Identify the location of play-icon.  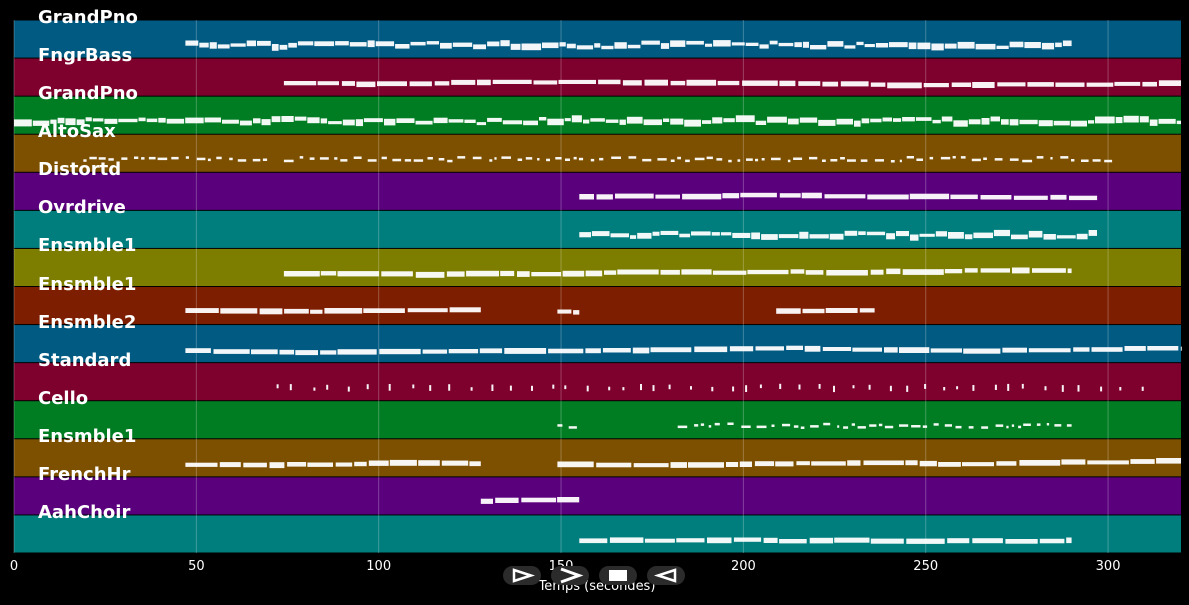
(524, 575).